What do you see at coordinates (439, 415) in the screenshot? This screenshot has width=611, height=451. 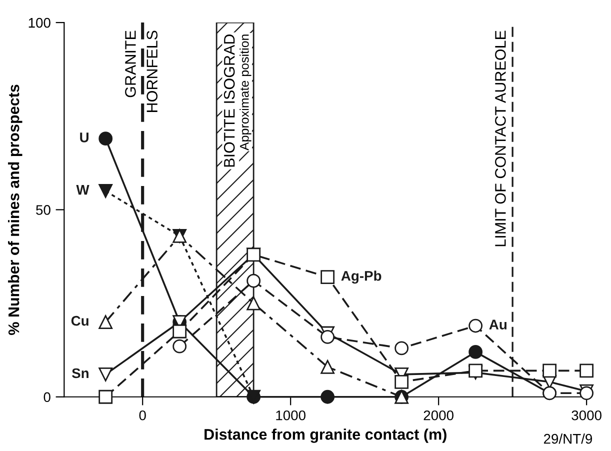 I see `x-tick-label: 2000` at bounding box center [439, 415].